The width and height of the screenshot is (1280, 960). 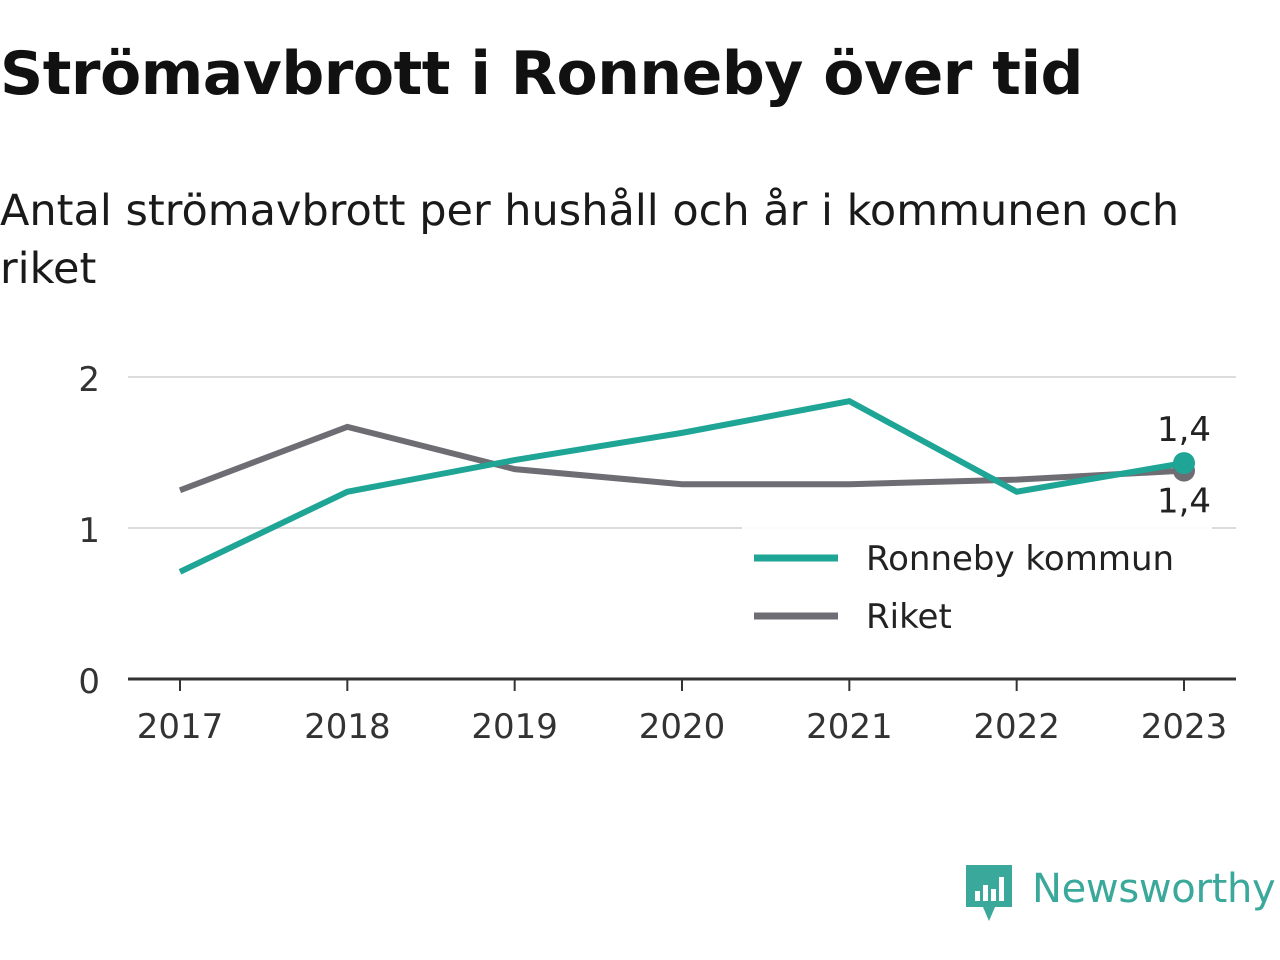 I want to click on series-layer, so click(x=686, y=486).